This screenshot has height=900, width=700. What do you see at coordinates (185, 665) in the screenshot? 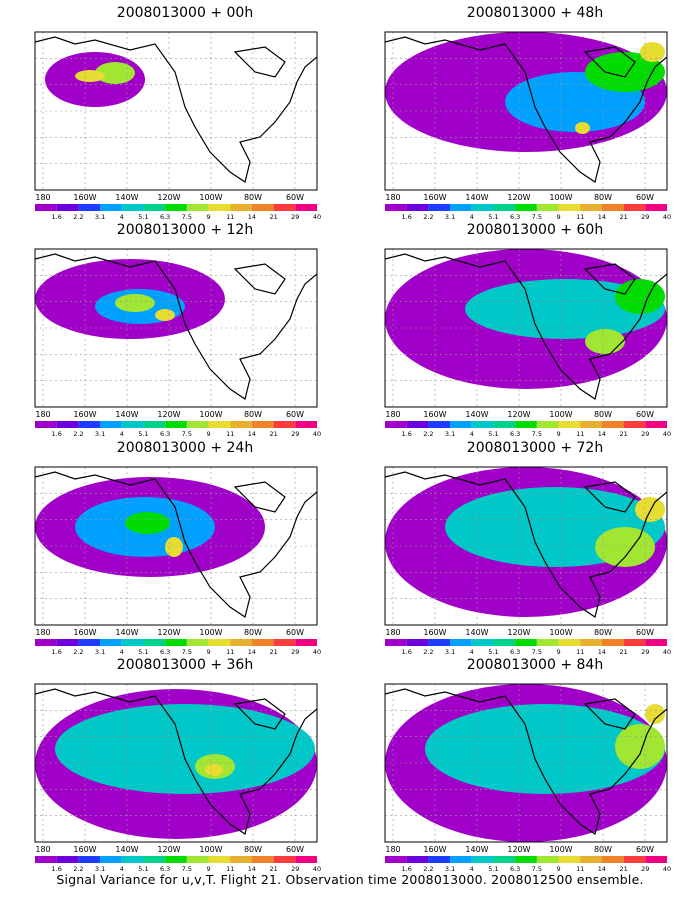
I see `panel-title: 2008013000 + 36h` at bounding box center [185, 665].